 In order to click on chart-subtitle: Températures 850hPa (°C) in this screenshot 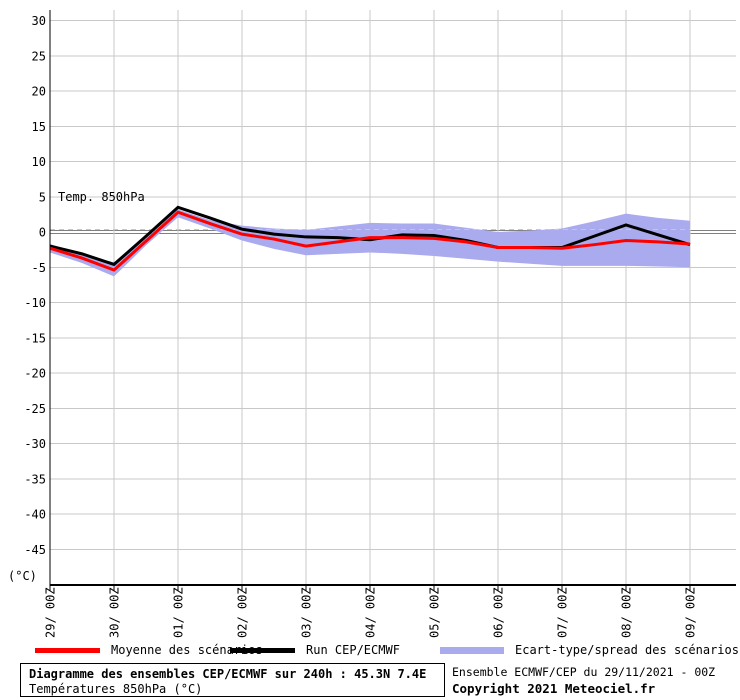, I will do `click(116, 689)`.